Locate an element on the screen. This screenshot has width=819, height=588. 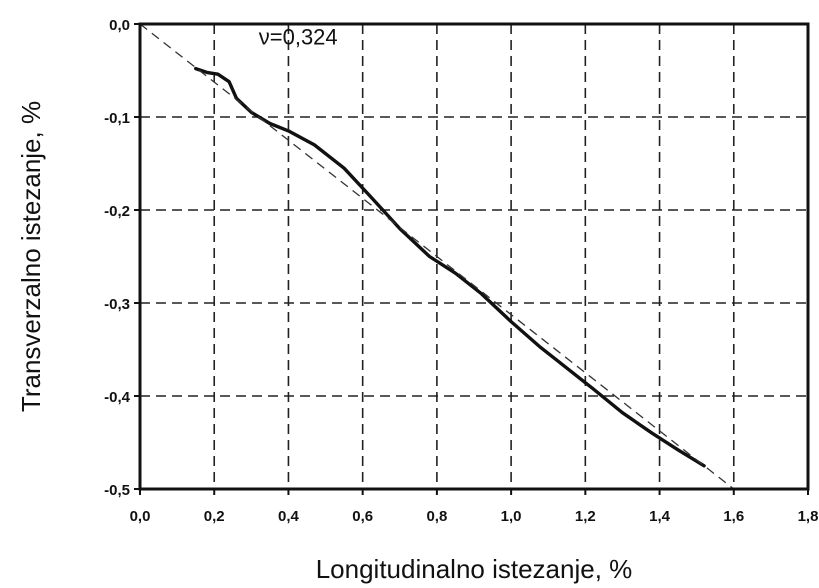
x-tick-label: 1,2 is located at coordinates (585, 516).